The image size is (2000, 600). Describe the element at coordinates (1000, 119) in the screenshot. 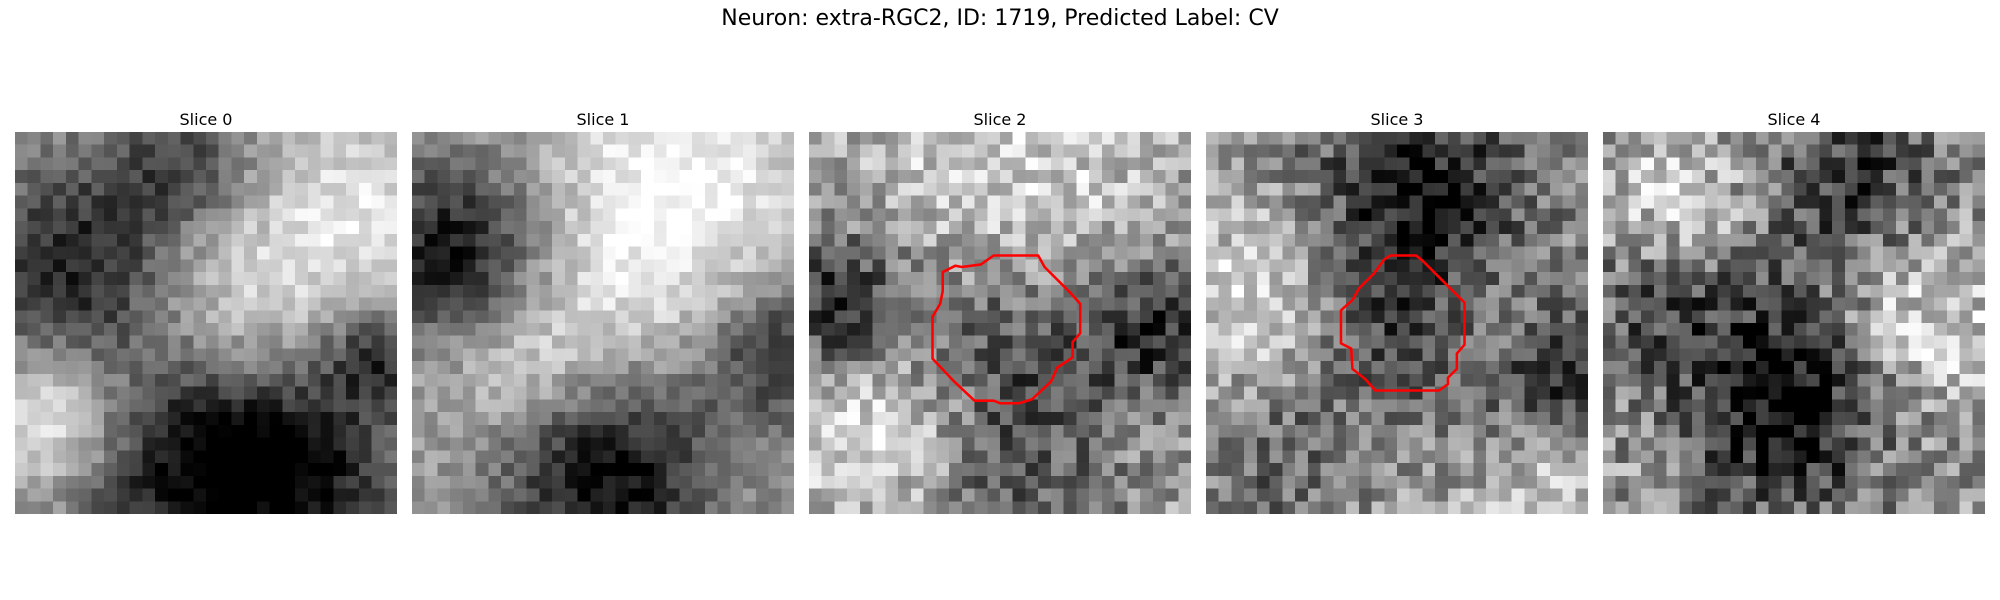

I see `slice-title: Slice 2` at that location.